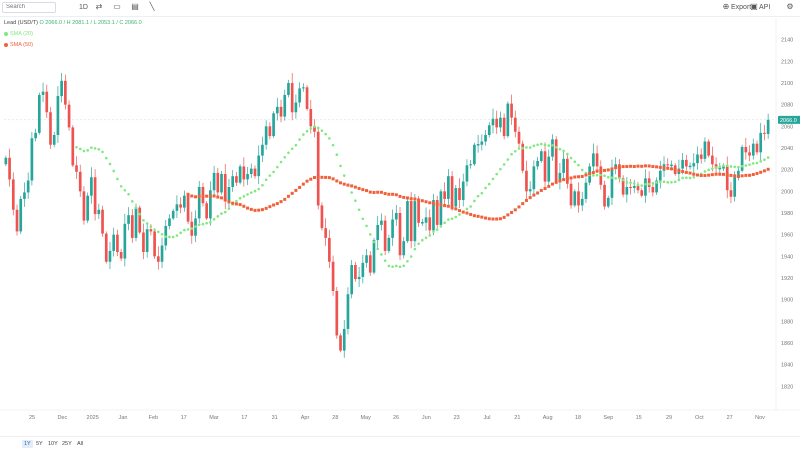 This screenshot has height=451, width=800. Describe the element at coordinates (39, 444) in the screenshot. I see `range-5y: 5Y` at that location.